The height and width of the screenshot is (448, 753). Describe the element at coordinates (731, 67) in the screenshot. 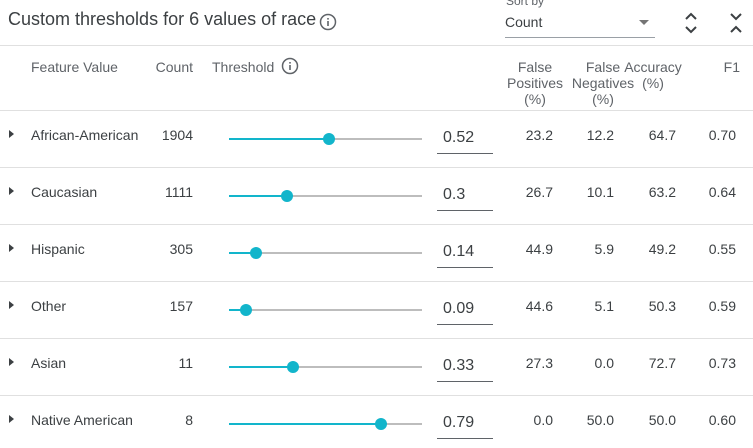

I see `column-header: F1` at that location.